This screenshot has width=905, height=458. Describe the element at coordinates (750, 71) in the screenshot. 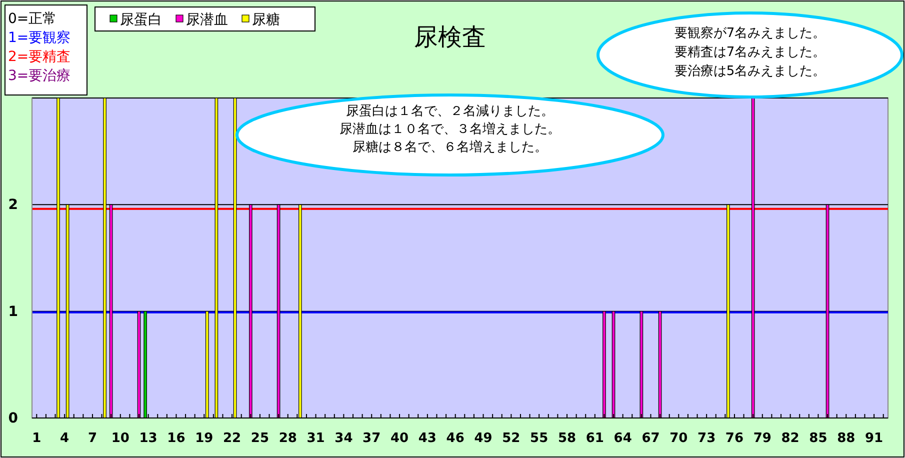

I see `text: 要治療は5名みえました。` at that location.